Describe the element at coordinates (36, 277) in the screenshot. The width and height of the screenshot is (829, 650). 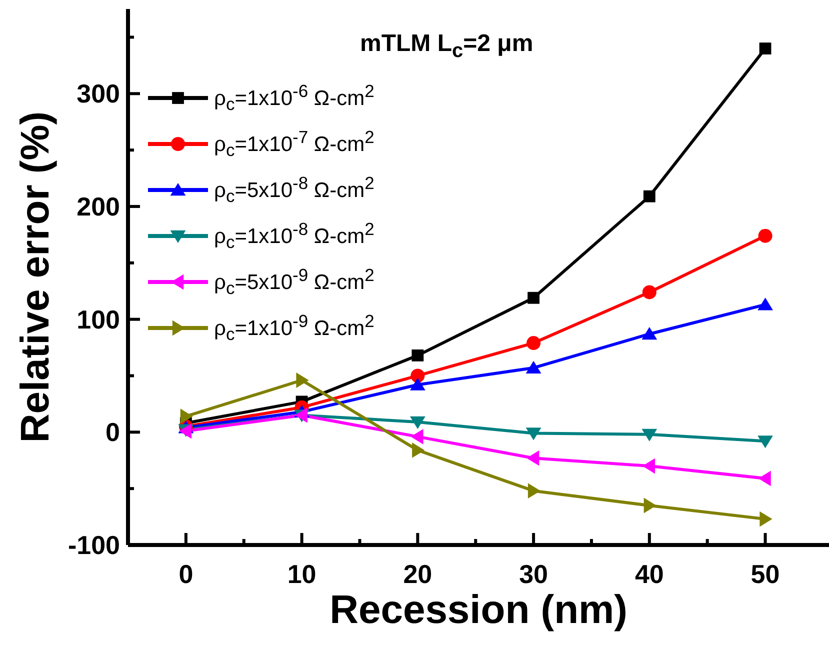
I see `y-axis-title: Relative error (%)` at that location.